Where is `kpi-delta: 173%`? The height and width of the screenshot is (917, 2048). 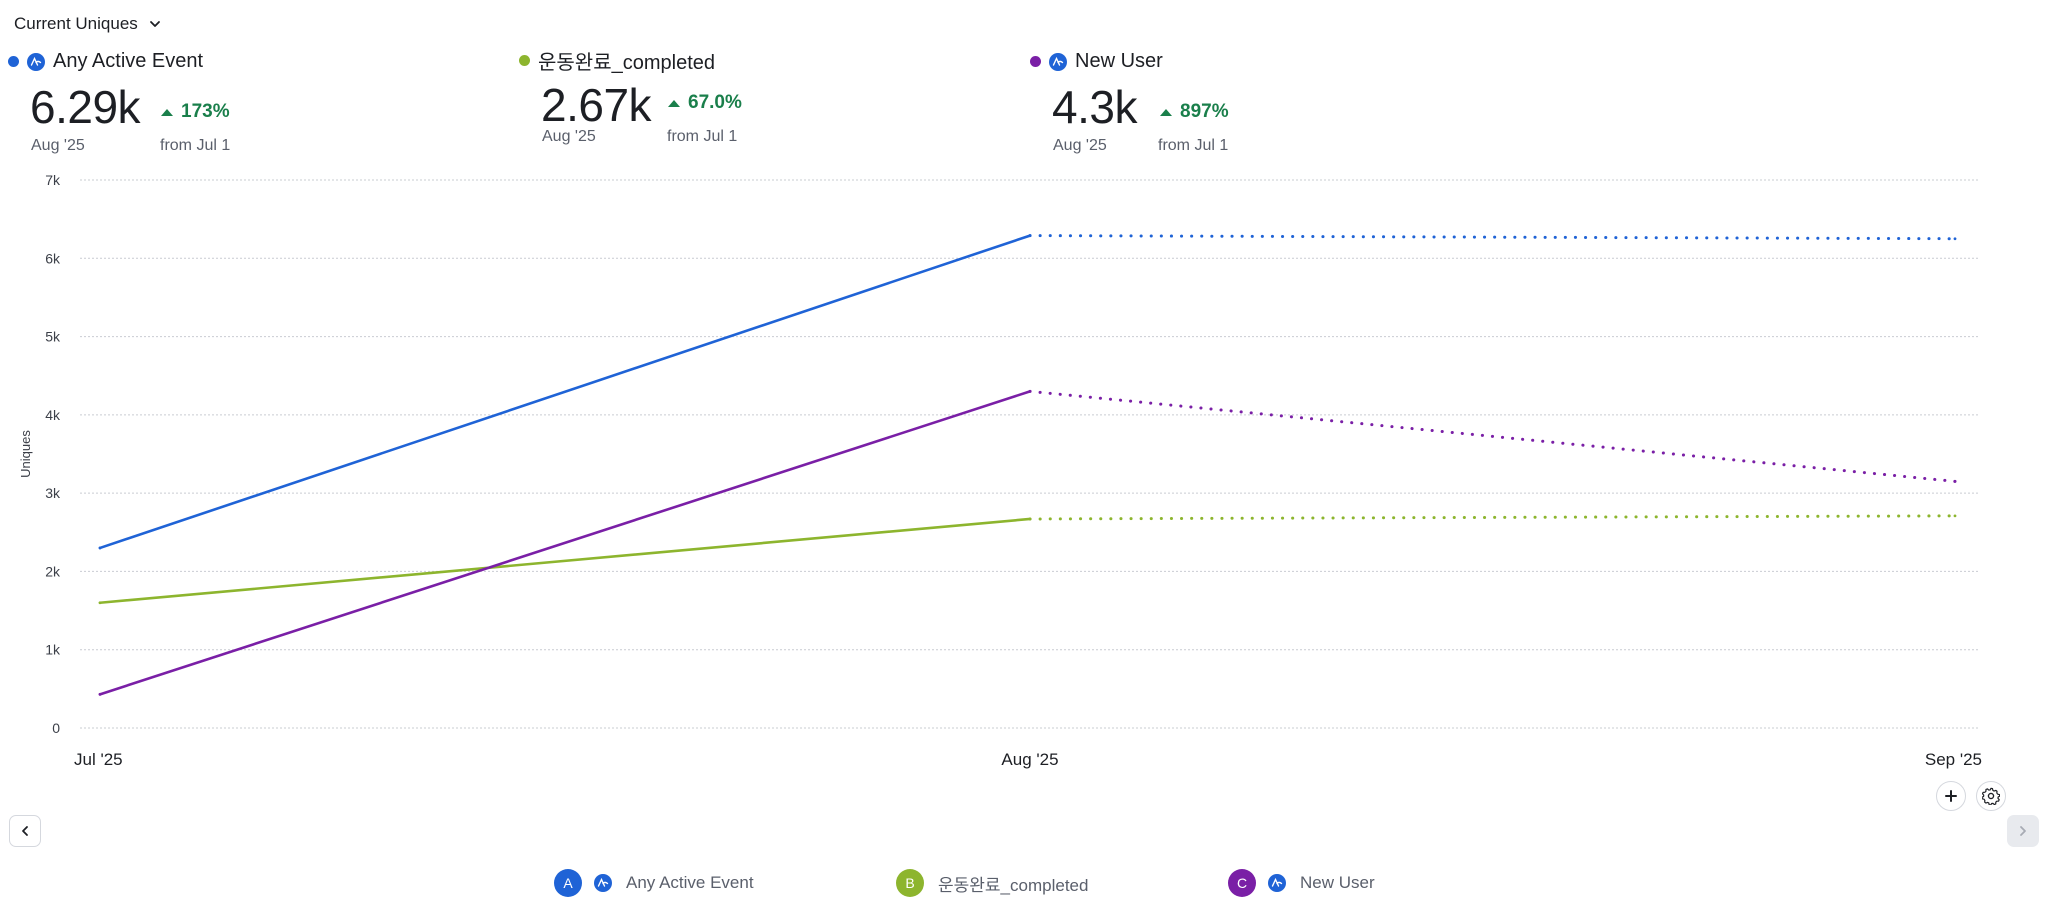 kpi-delta: 173% is located at coordinates (195, 112).